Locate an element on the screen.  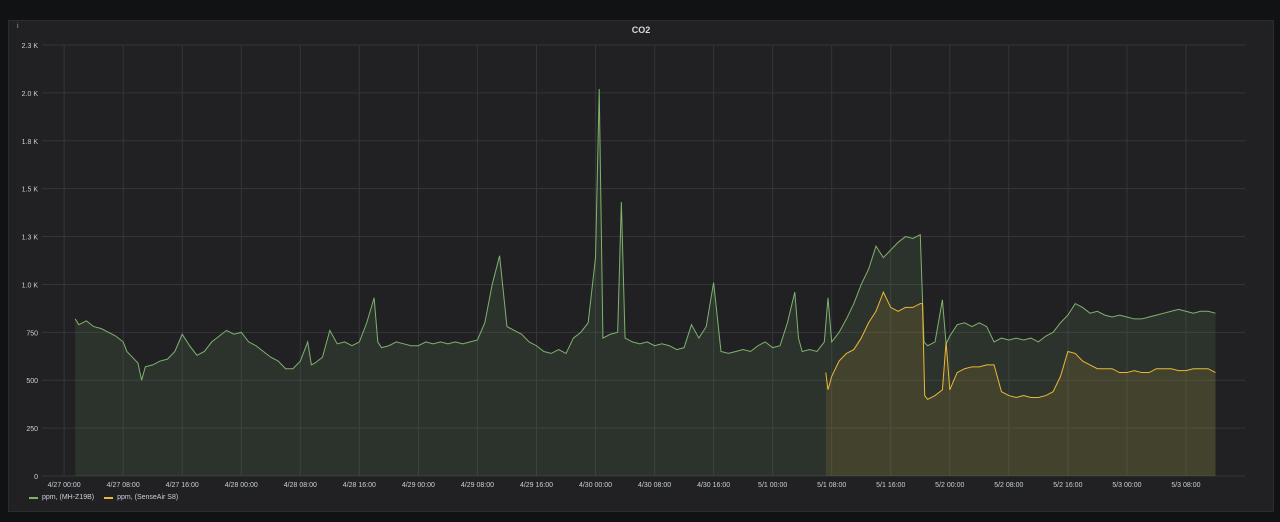
x-tick-label: 5/2 00:00 is located at coordinates (949, 485).